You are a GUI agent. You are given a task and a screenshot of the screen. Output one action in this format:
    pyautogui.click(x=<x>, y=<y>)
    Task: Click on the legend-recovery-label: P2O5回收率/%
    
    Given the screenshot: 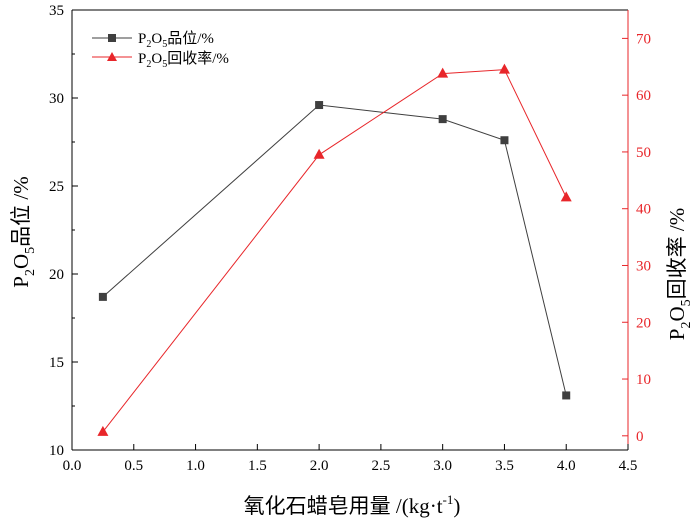 What is the action you would take?
    pyautogui.click(x=183, y=60)
    